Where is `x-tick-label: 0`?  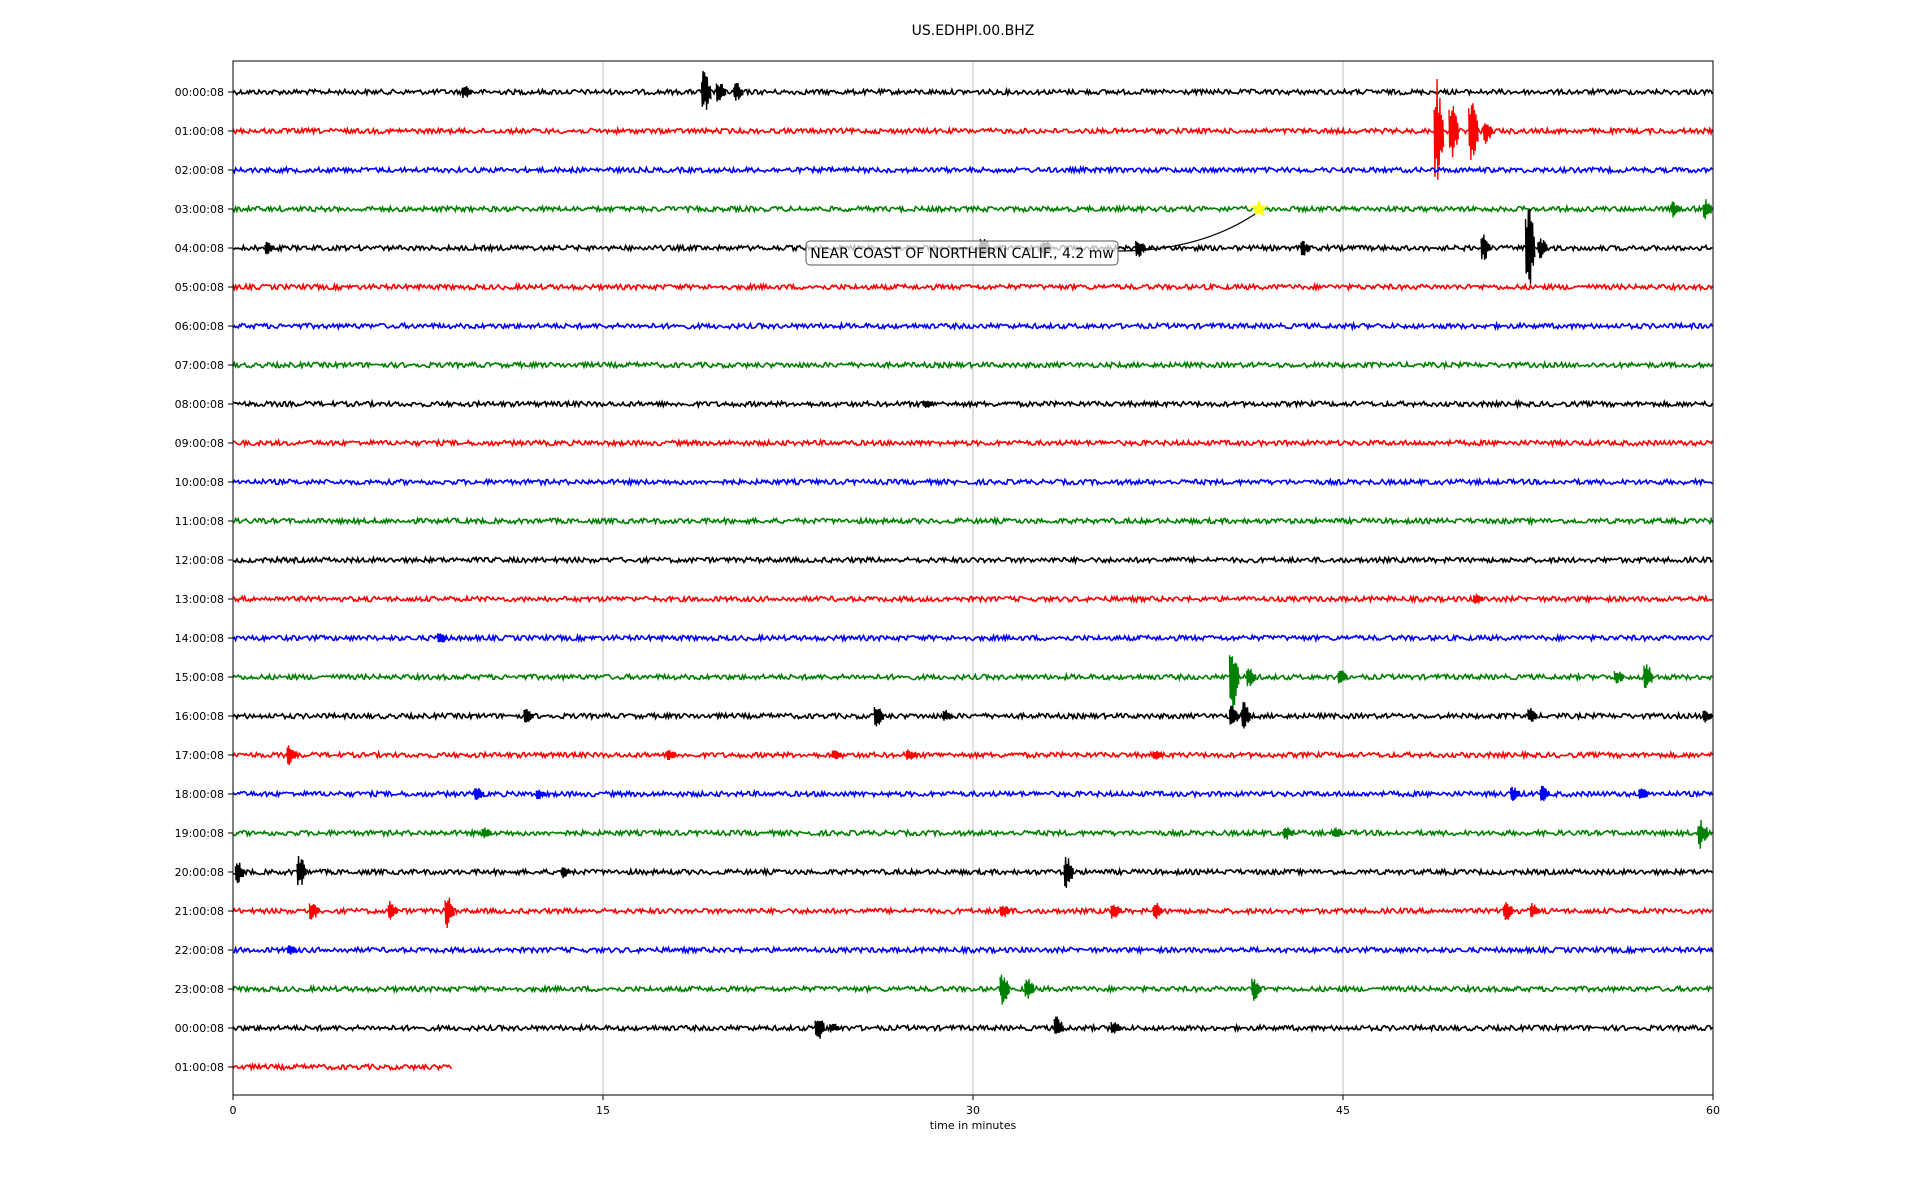 x-tick-label: 0 is located at coordinates (233, 1110).